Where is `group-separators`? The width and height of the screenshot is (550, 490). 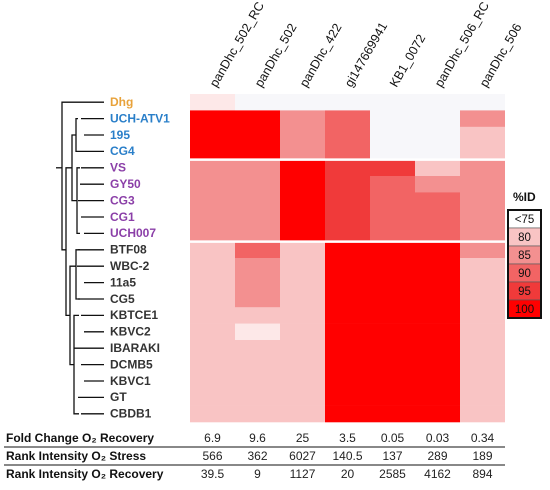
group-separators is located at coordinates (347, 200).